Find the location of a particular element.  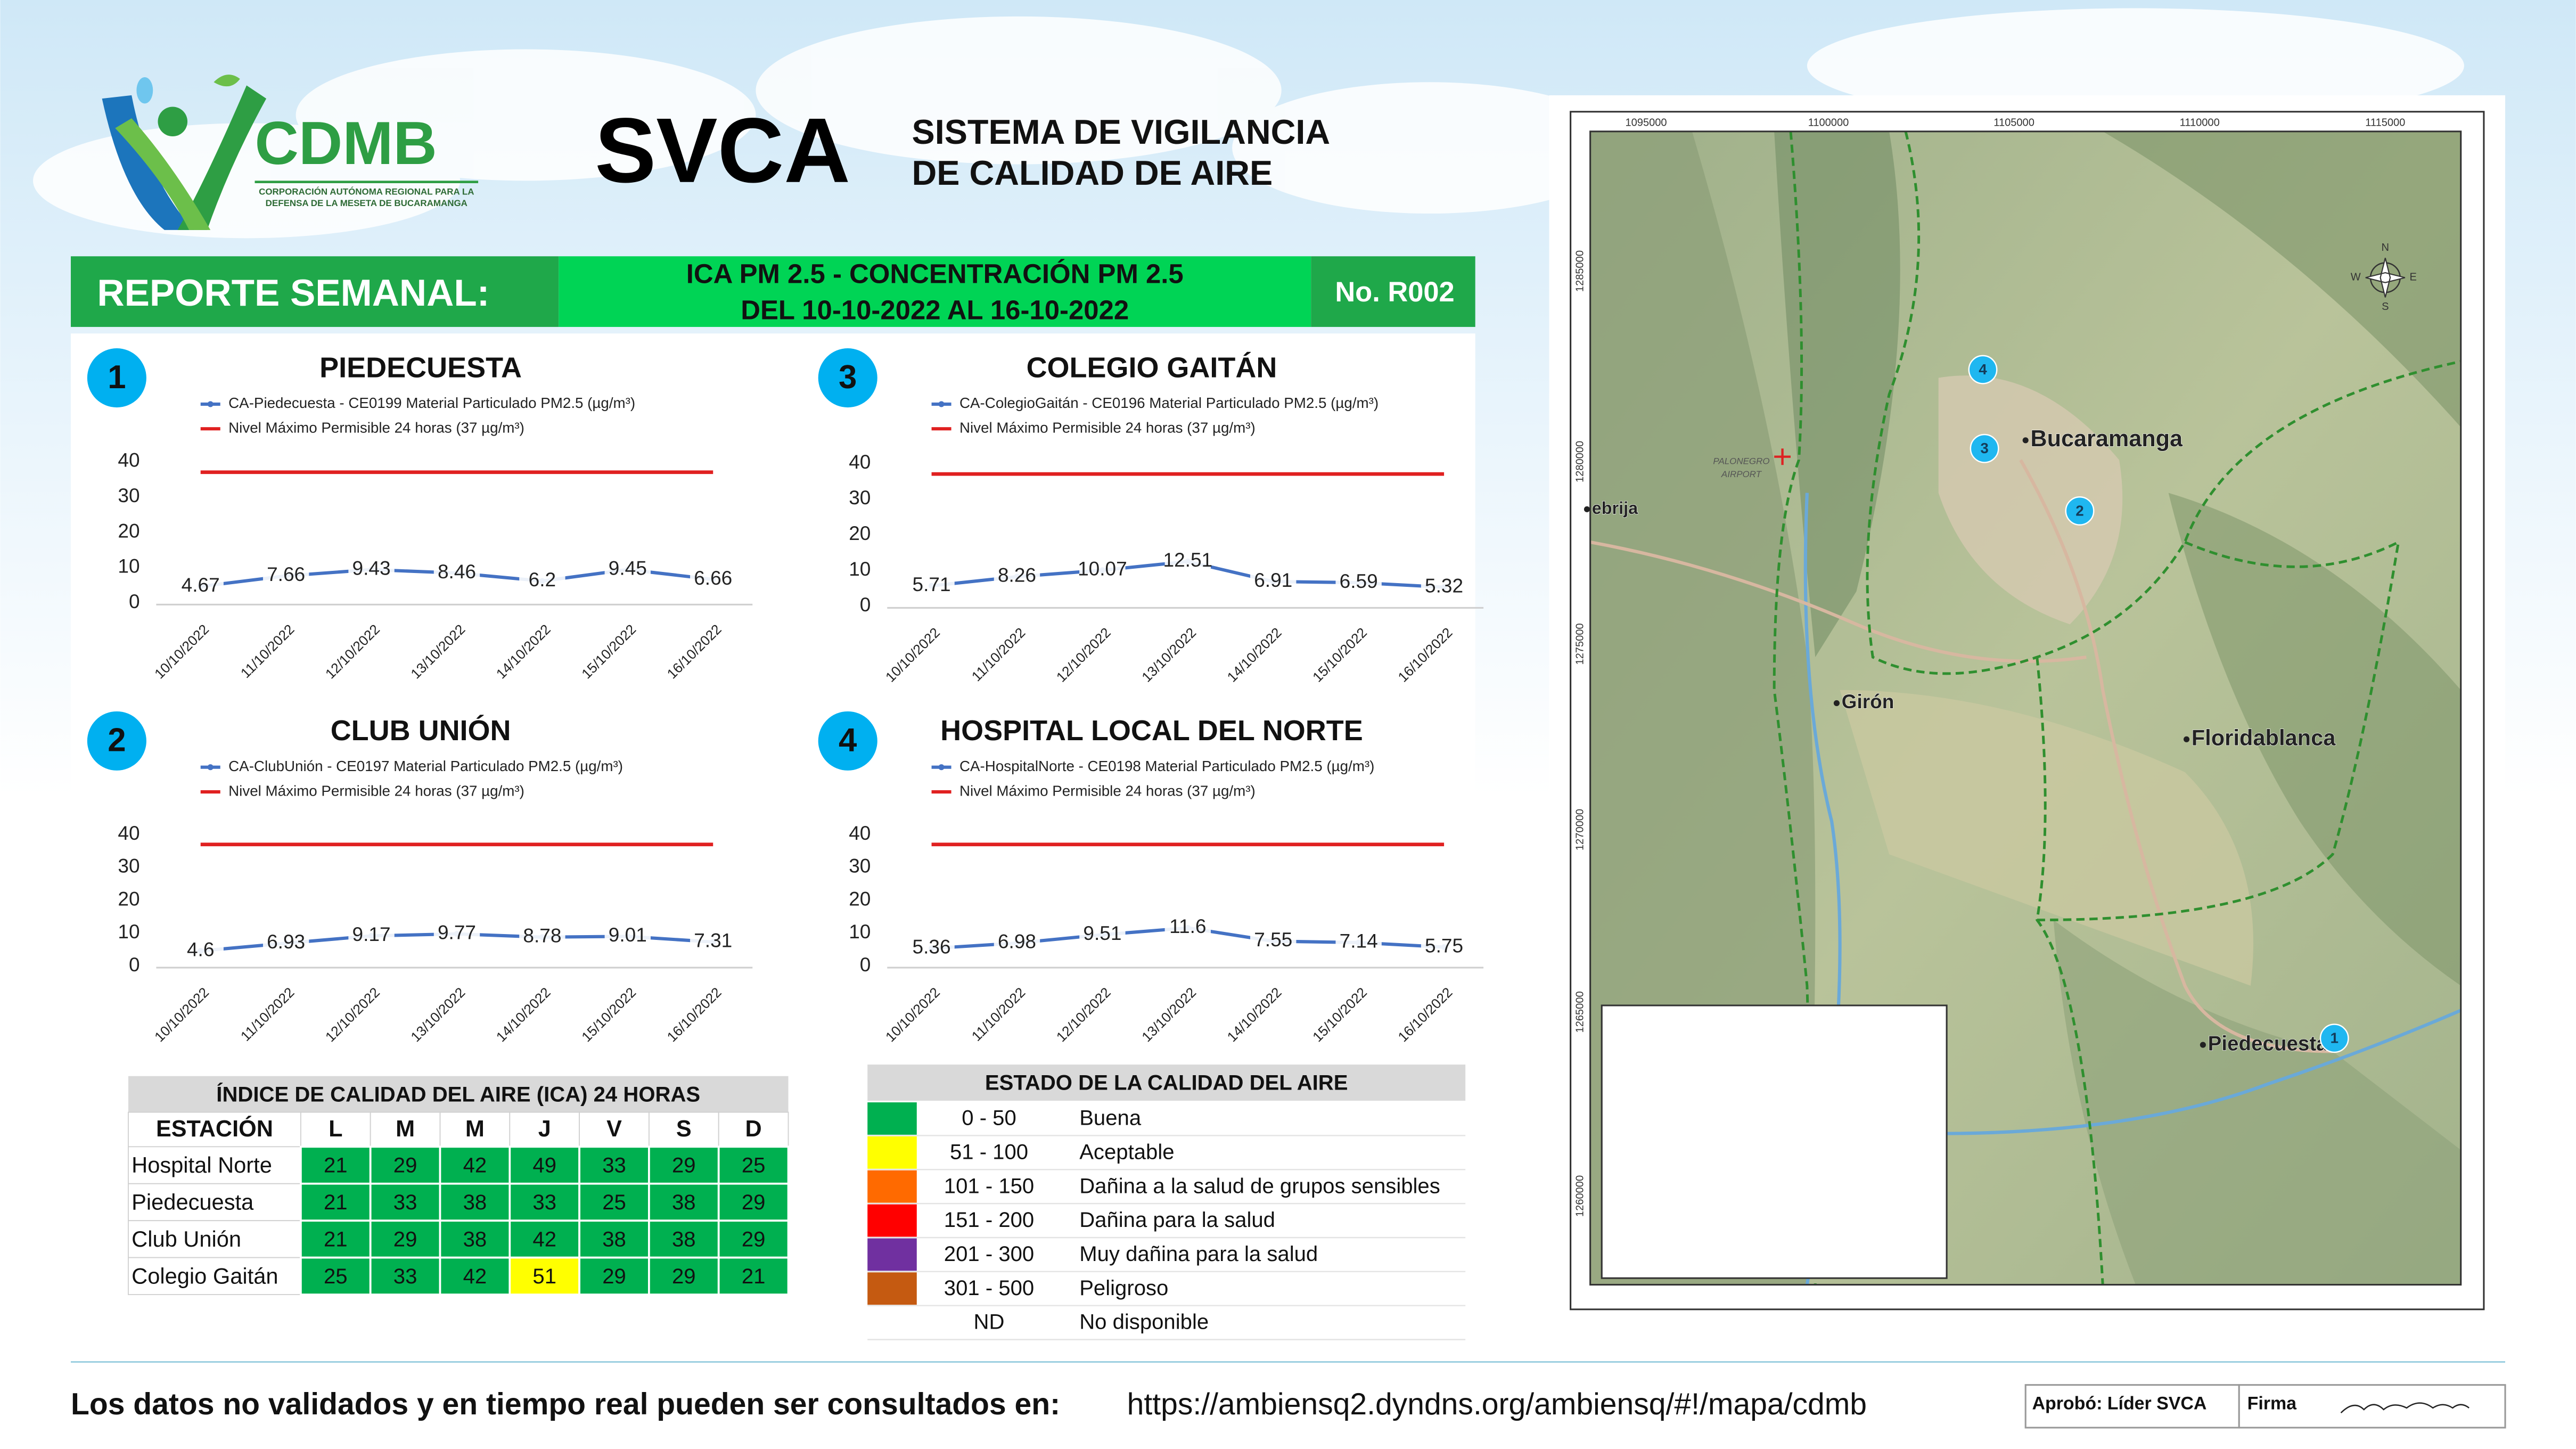

y-tick-label: 20 is located at coordinates (860, 898).